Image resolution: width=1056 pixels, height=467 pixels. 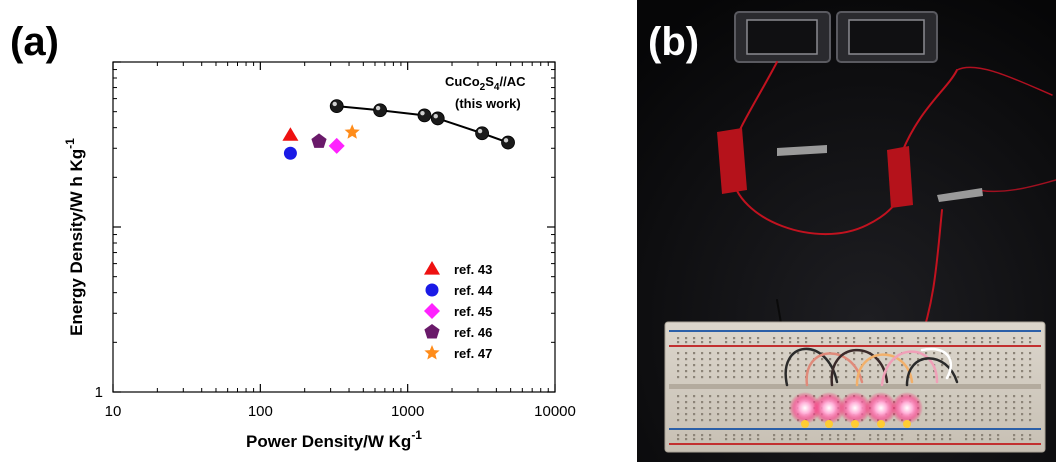 What do you see at coordinates (489, 81) in the screenshot?
I see `annotation-part: S` at bounding box center [489, 81].